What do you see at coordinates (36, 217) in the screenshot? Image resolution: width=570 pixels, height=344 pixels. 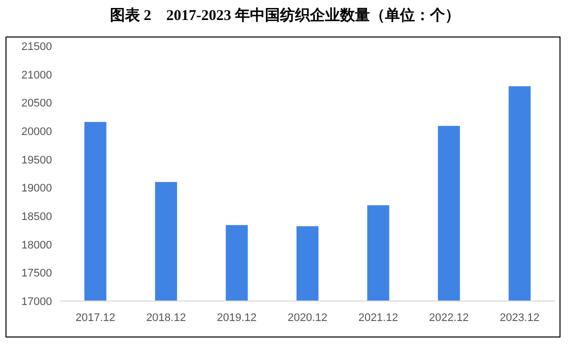 I see `y-tick-label: 18500` at bounding box center [36, 217].